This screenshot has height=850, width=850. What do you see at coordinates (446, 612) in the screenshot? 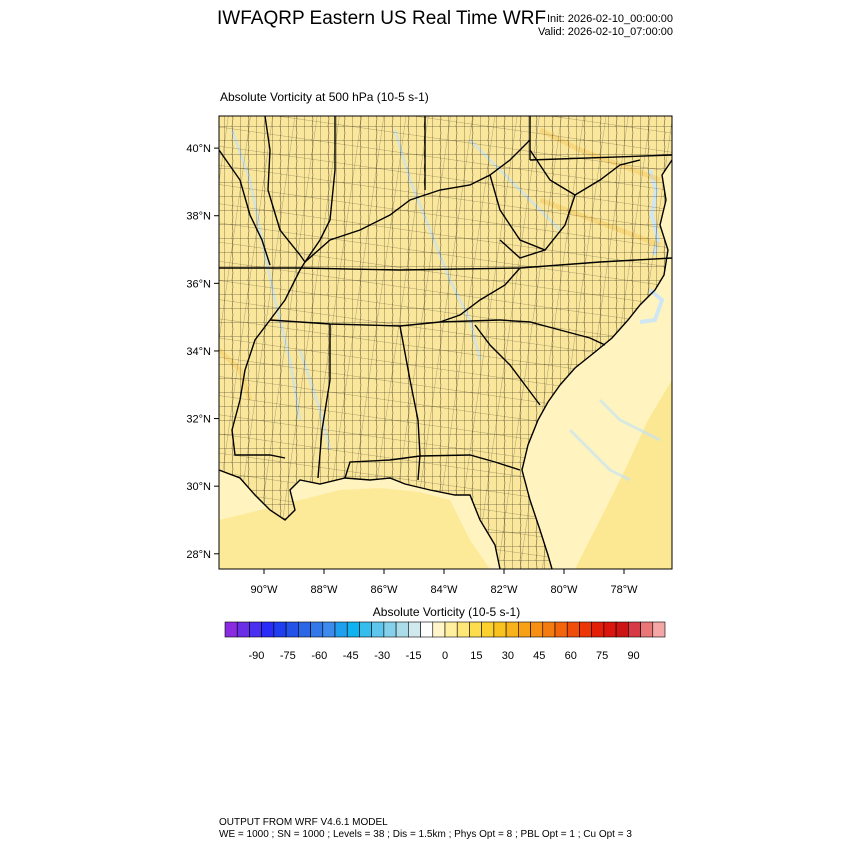
I see `colorbar-title: Absolute Vorticity (10-5 s-1)` at bounding box center [446, 612].